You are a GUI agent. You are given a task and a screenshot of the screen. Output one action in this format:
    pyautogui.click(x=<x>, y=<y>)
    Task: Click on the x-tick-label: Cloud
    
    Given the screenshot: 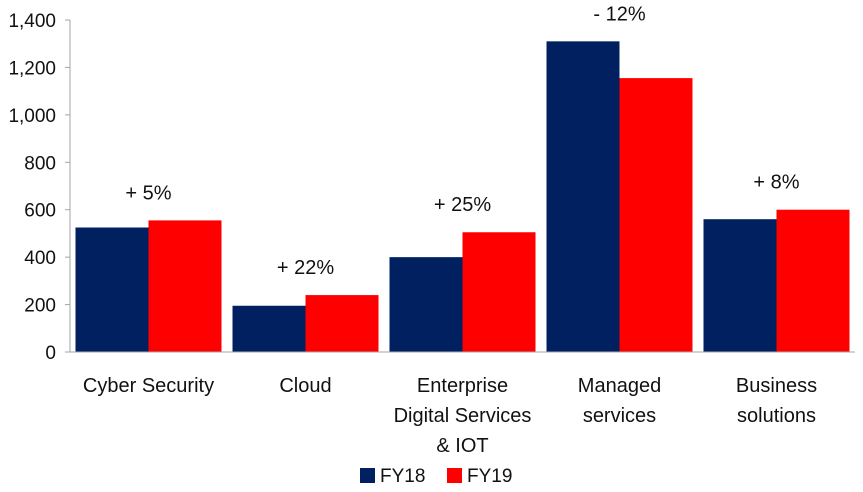 What is the action you would take?
    pyautogui.click(x=305, y=386)
    